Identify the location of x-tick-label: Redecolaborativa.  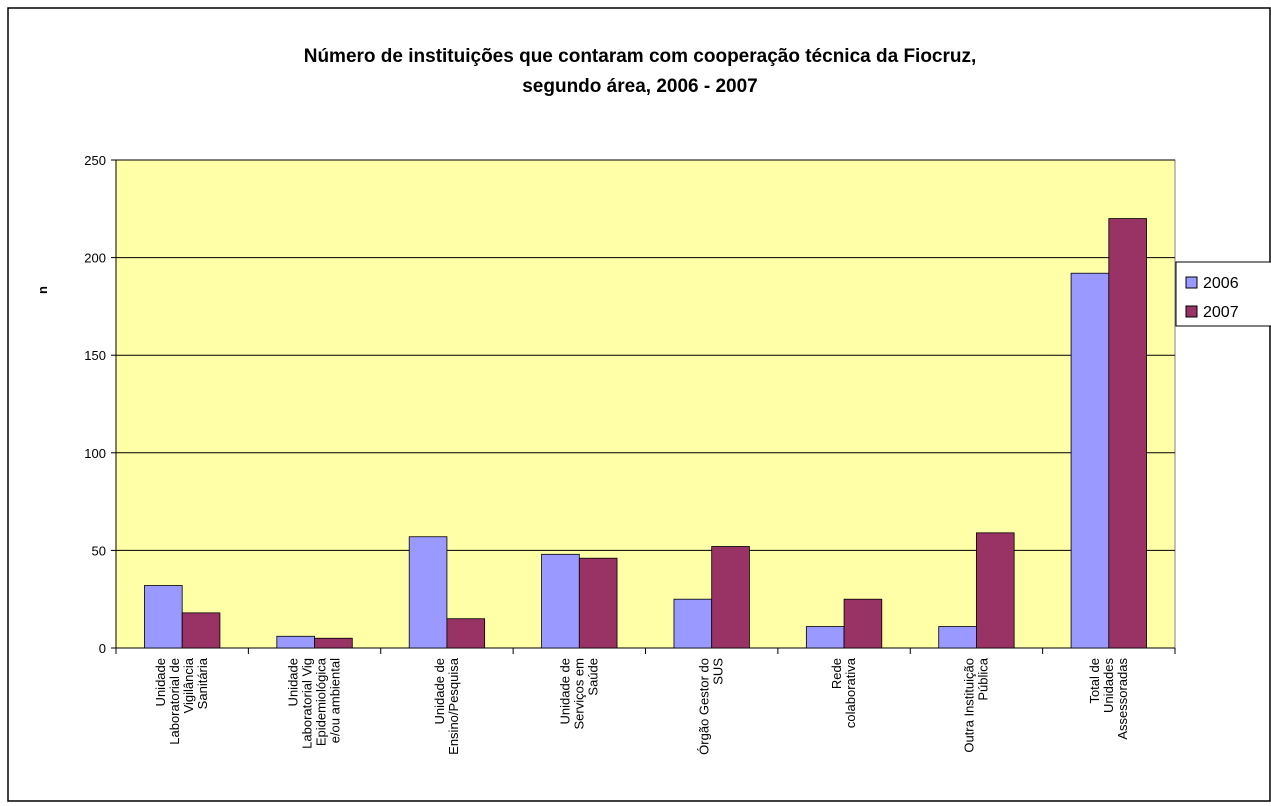
(843, 692).